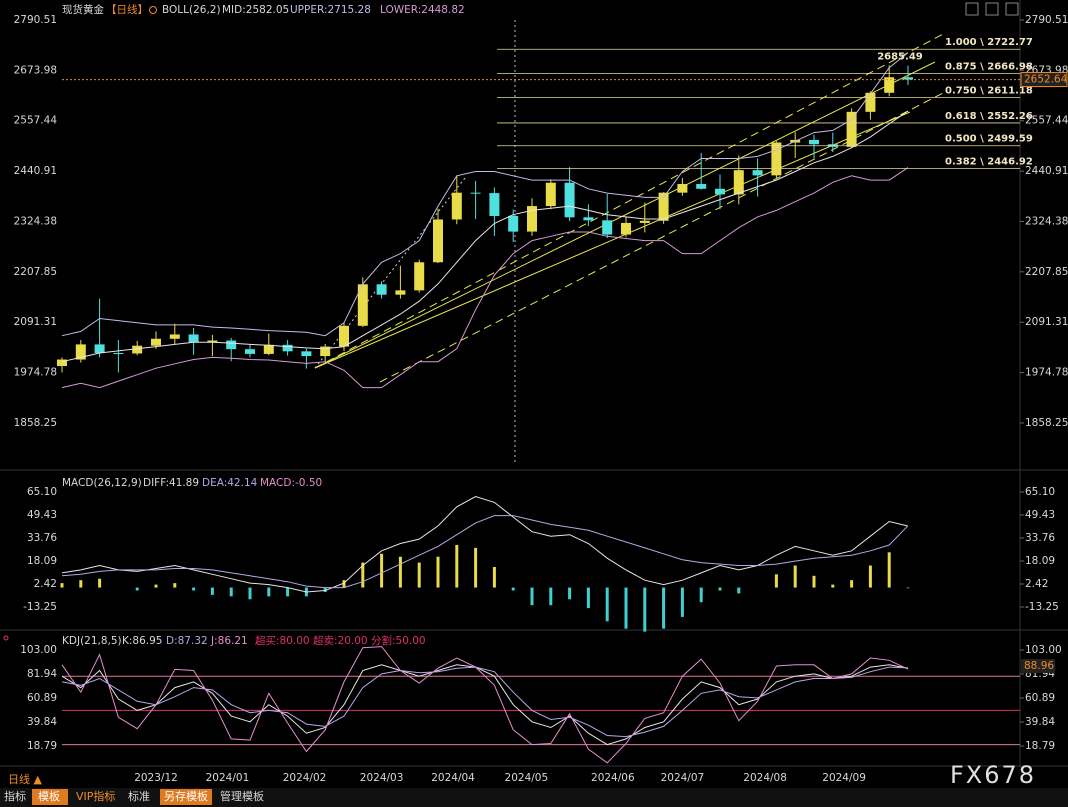  I want to click on y-tick-label: 2207.85, so click(35, 272).